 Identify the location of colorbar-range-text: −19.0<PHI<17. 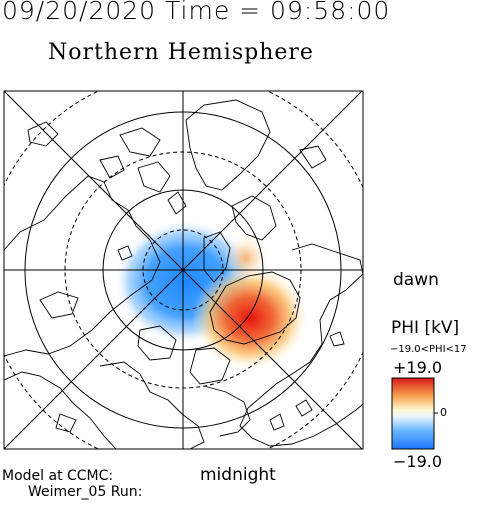
(428, 349).